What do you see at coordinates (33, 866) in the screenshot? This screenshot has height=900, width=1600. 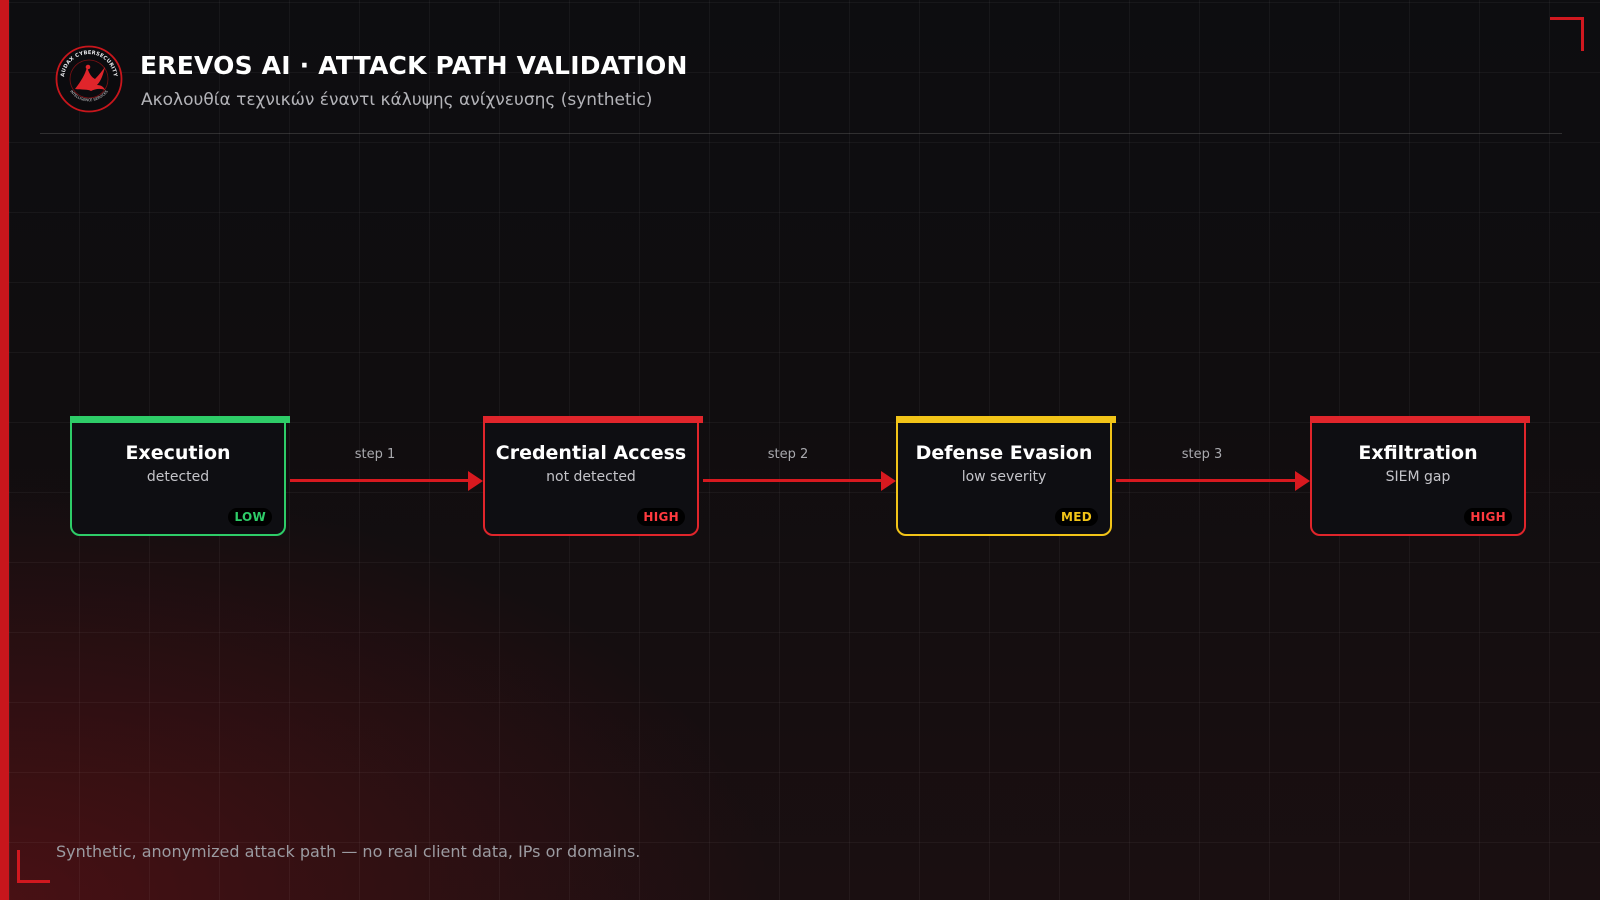 I see `corner-bracket-bottom-left` at bounding box center [33, 866].